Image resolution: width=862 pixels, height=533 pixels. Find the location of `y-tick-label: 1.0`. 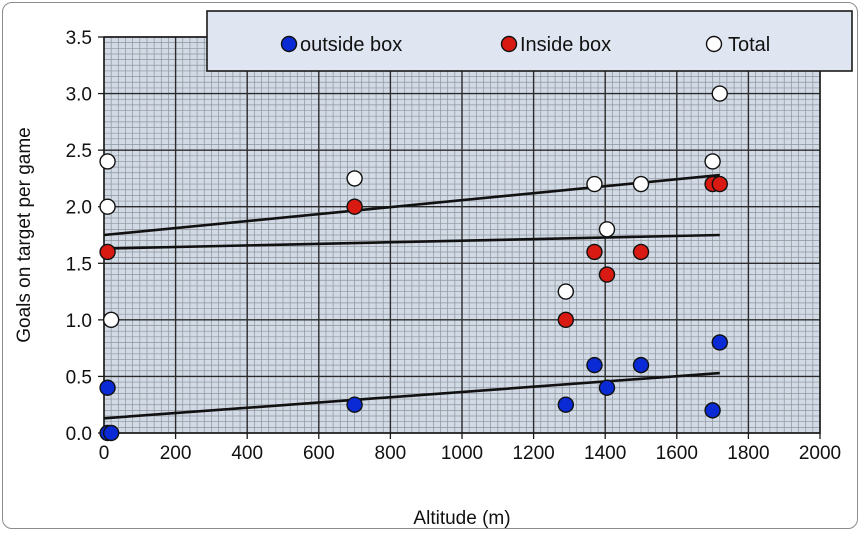

y-tick-label: 1.0 is located at coordinates (79, 321).